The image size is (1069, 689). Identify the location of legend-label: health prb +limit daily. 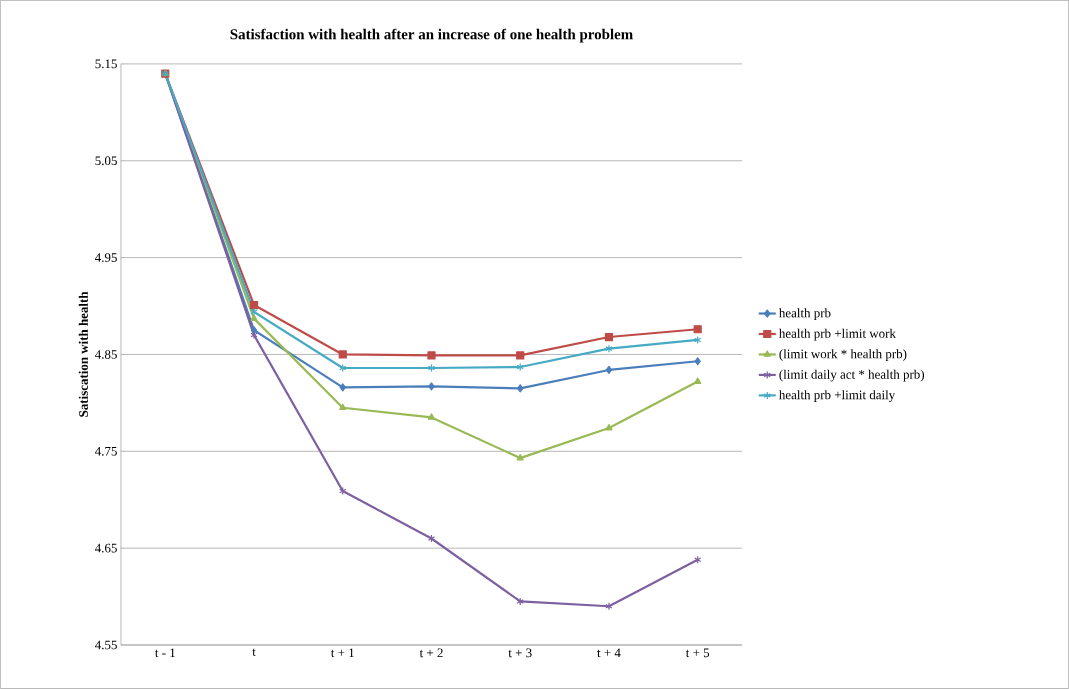
(837, 396).